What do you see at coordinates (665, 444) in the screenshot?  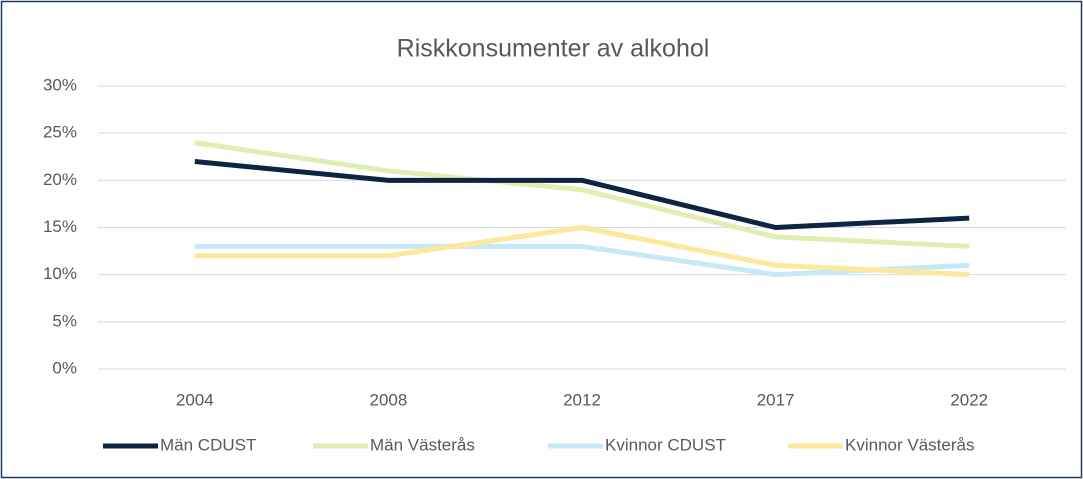 I see `legend-label: Kvinnor CDUST` at bounding box center [665, 444].